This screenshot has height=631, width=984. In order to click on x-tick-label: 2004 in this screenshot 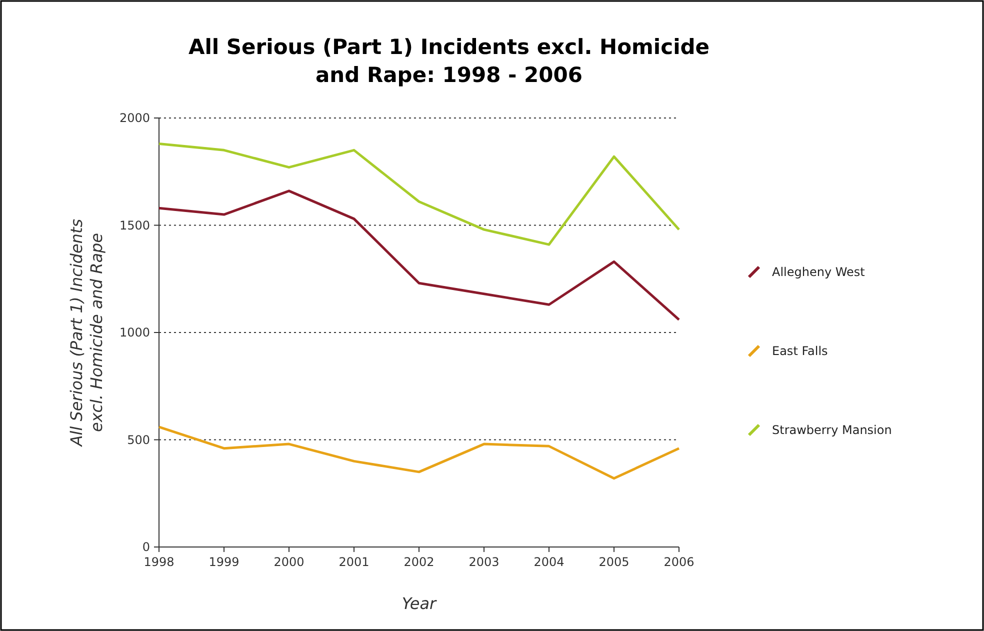, I will do `click(549, 562)`.